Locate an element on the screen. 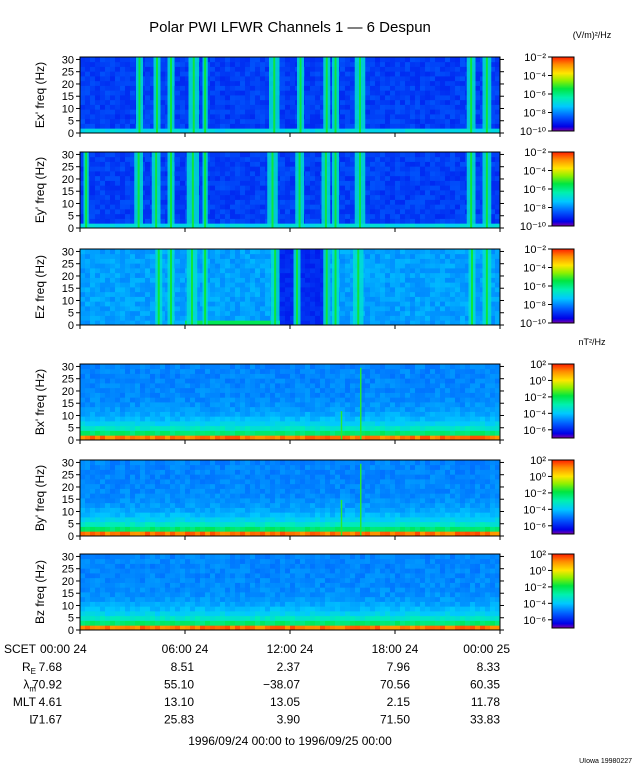 The image size is (640, 768). ephemeris-value: 7.96 is located at coordinates (399, 667).